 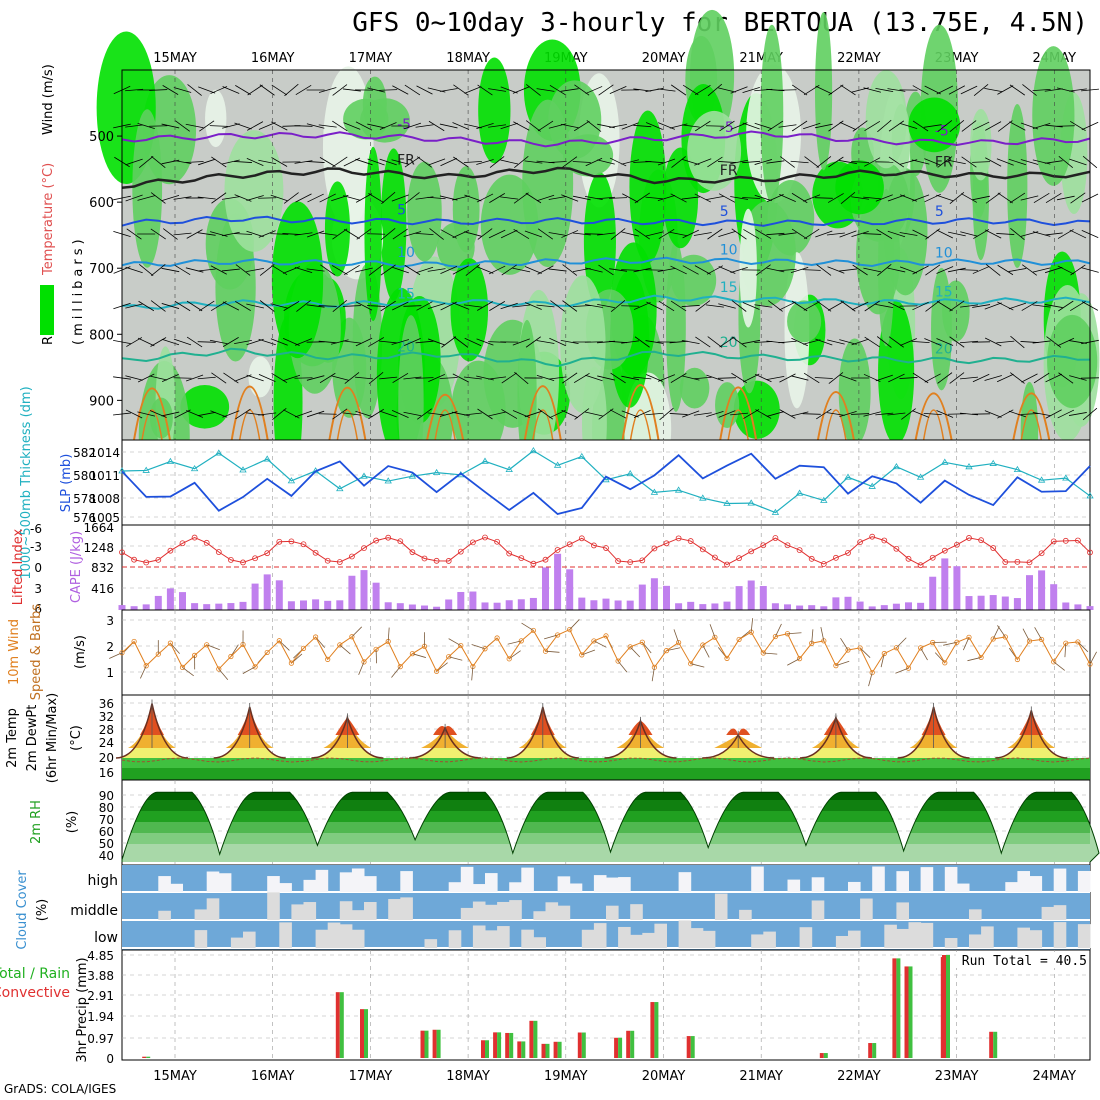 What do you see at coordinates (406, 347) in the screenshot?
I see `contour-label: 20` at bounding box center [406, 347].